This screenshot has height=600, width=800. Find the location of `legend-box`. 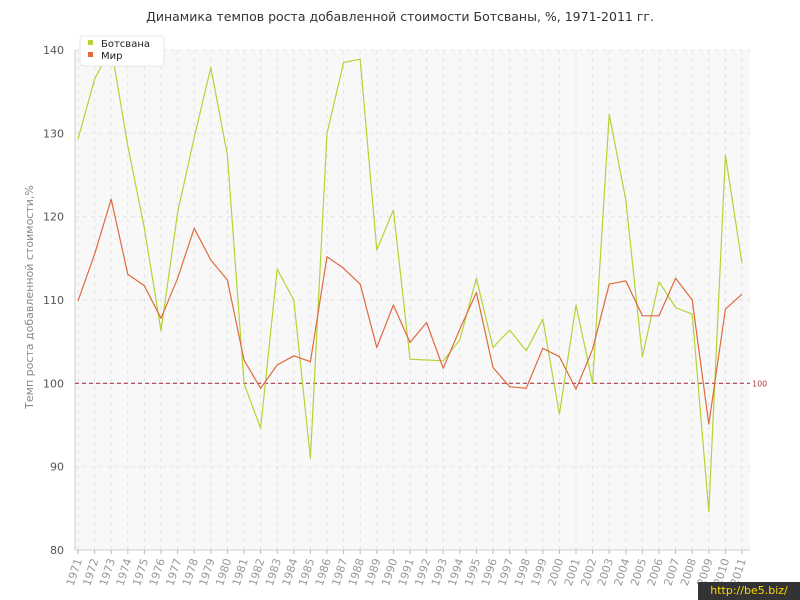

legend-box is located at coordinates (122, 51).